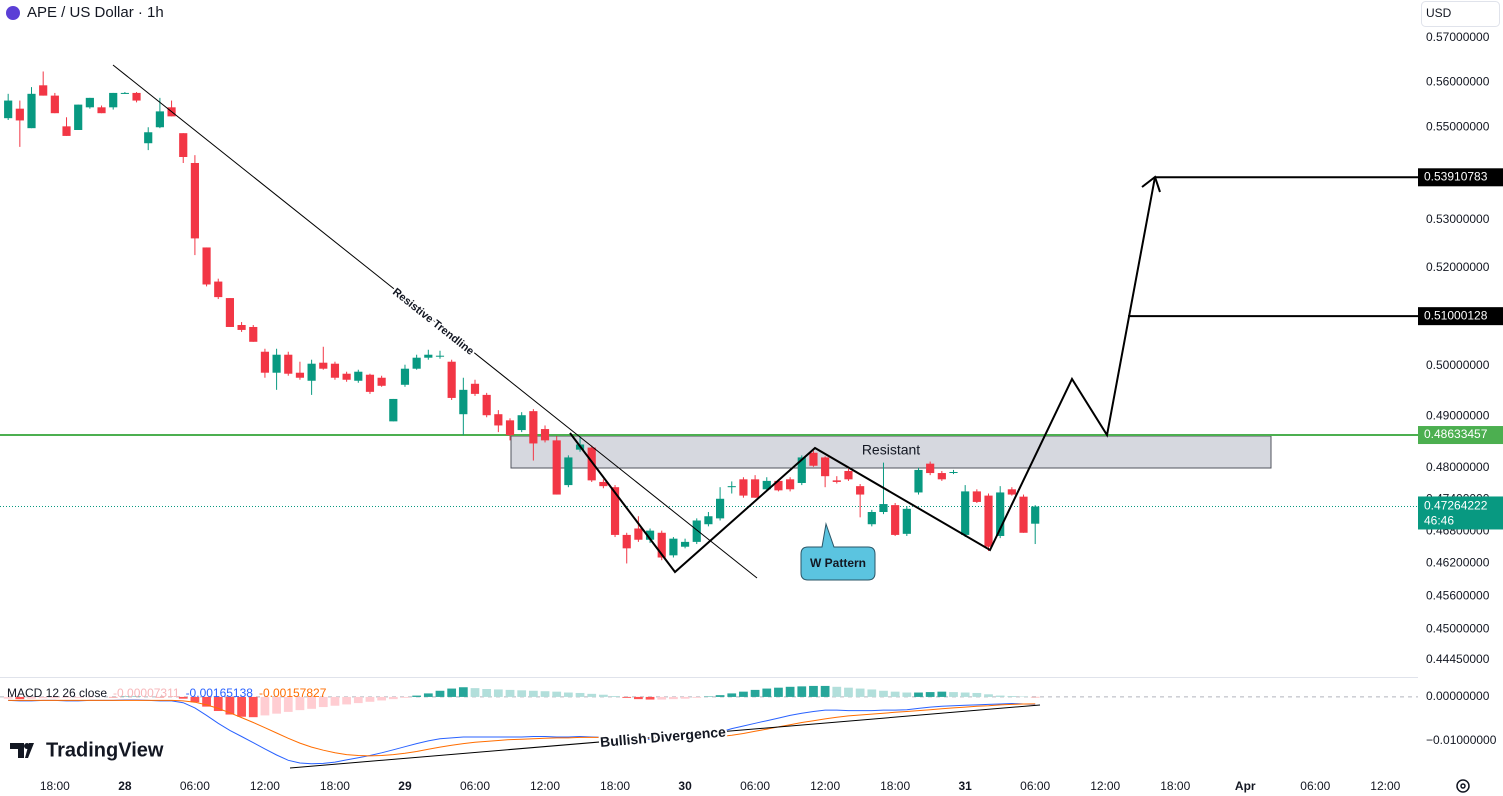 The image size is (1503, 796). What do you see at coordinates (1439, 13) in the screenshot?
I see `currency-label: USD` at bounding box center [1439, 13].